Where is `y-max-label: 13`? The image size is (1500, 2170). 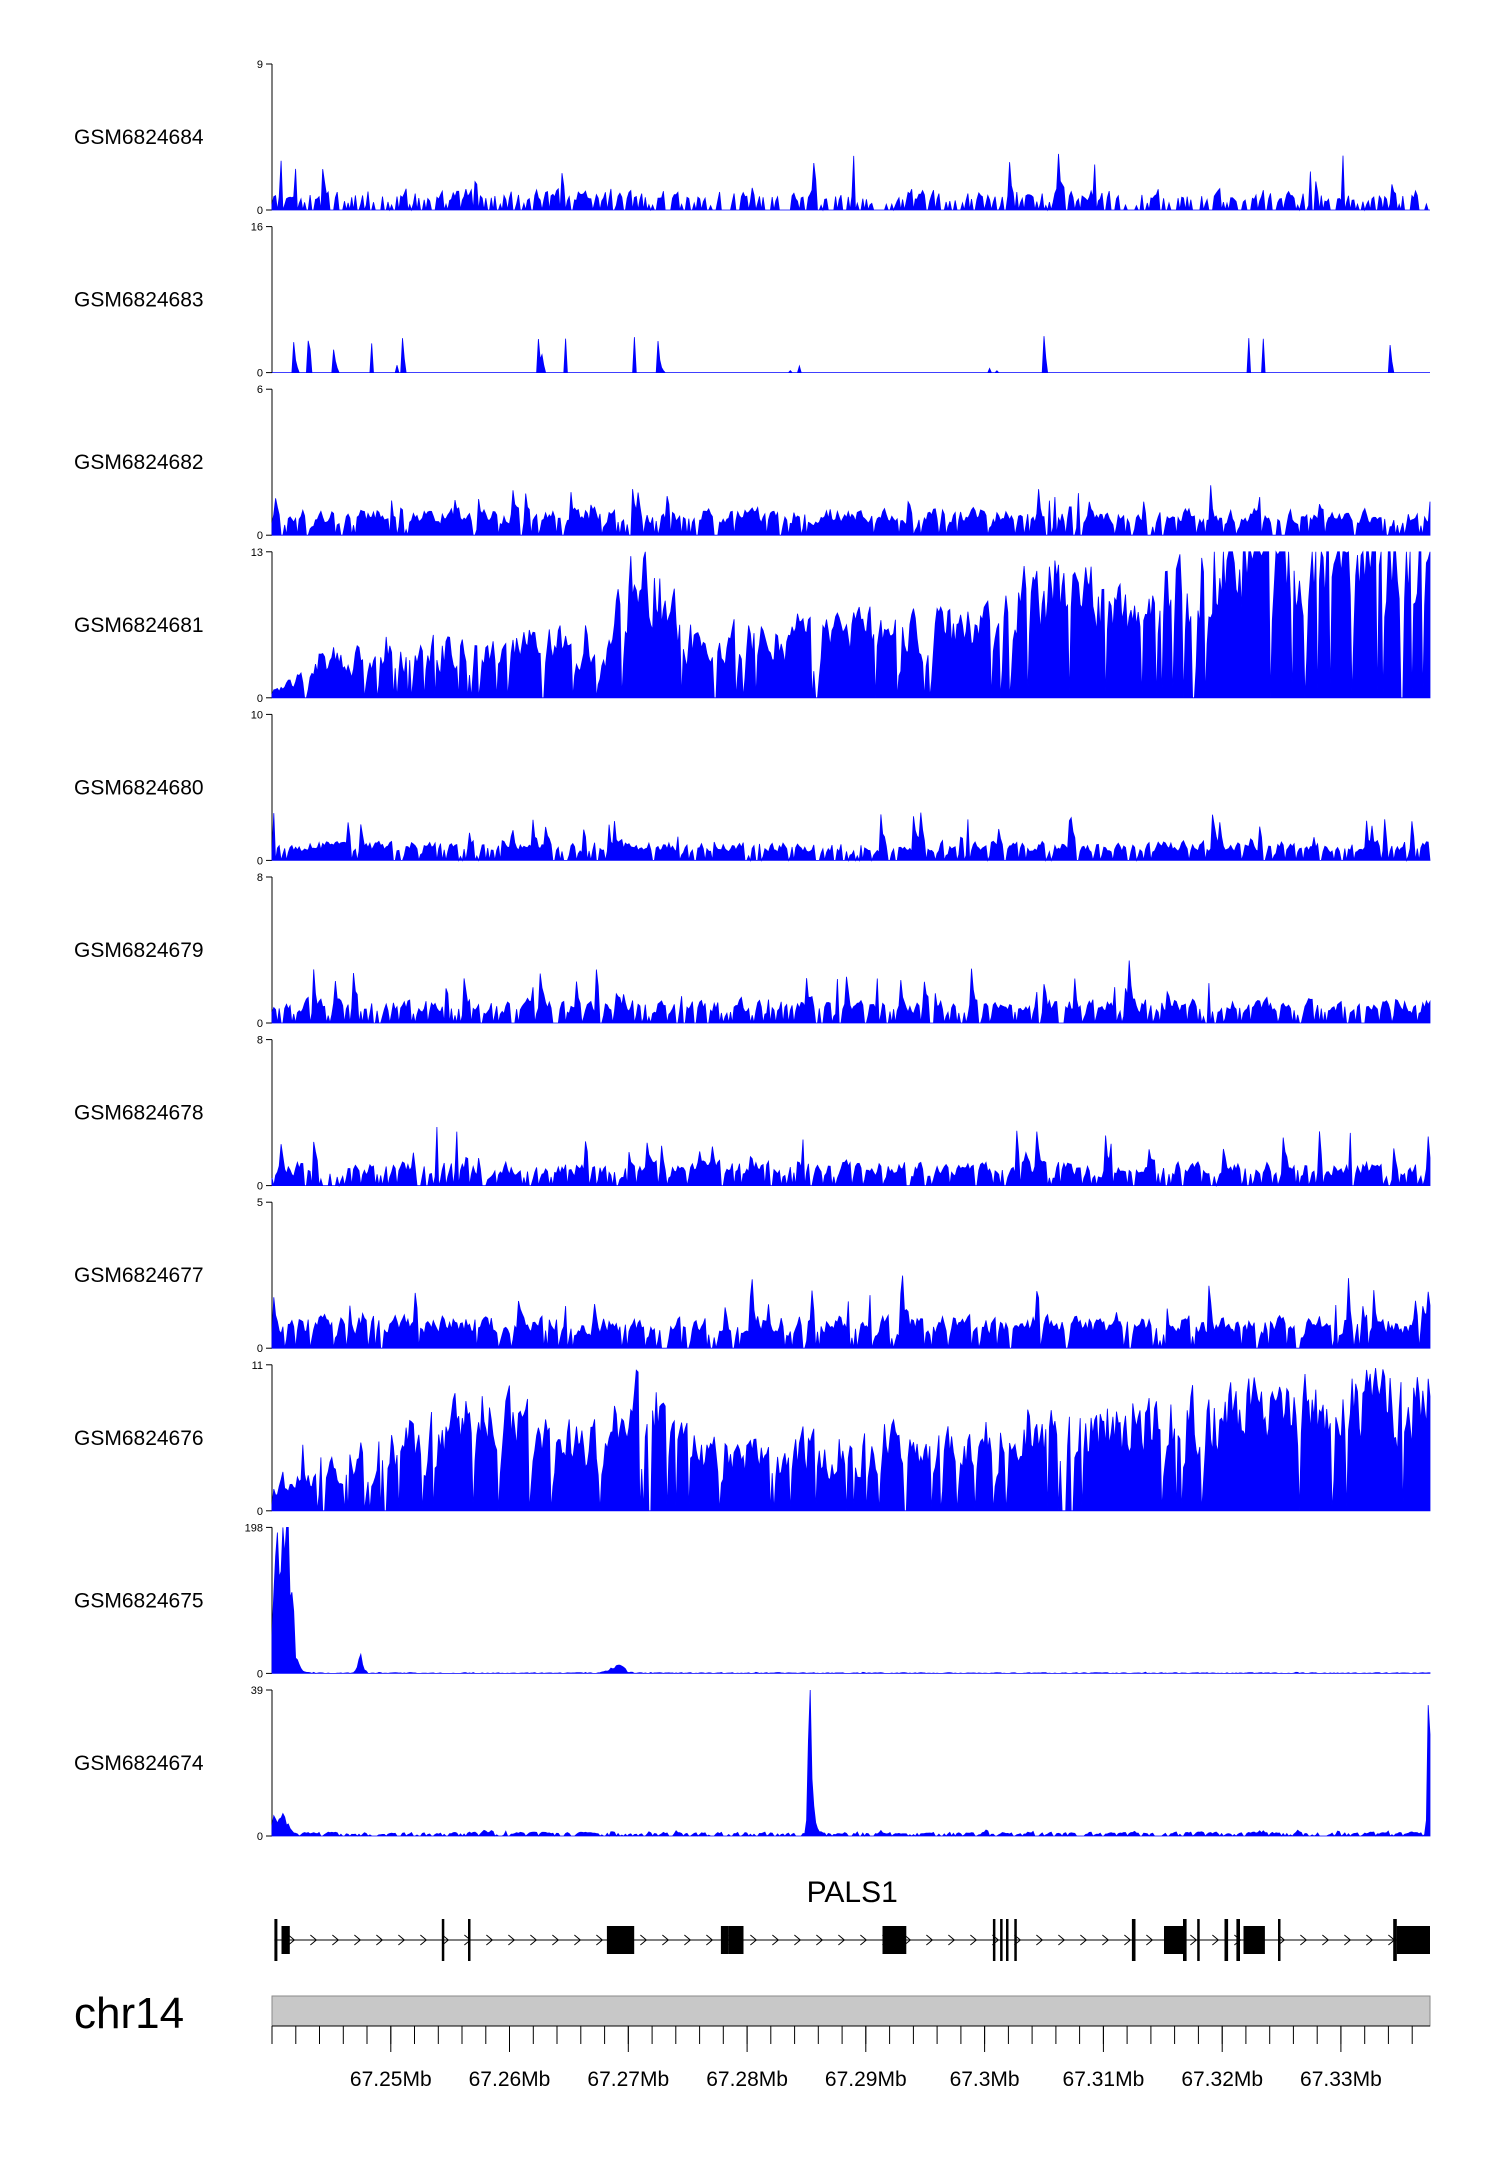
y-max-label: 13 is located at coordinates (257, 553).